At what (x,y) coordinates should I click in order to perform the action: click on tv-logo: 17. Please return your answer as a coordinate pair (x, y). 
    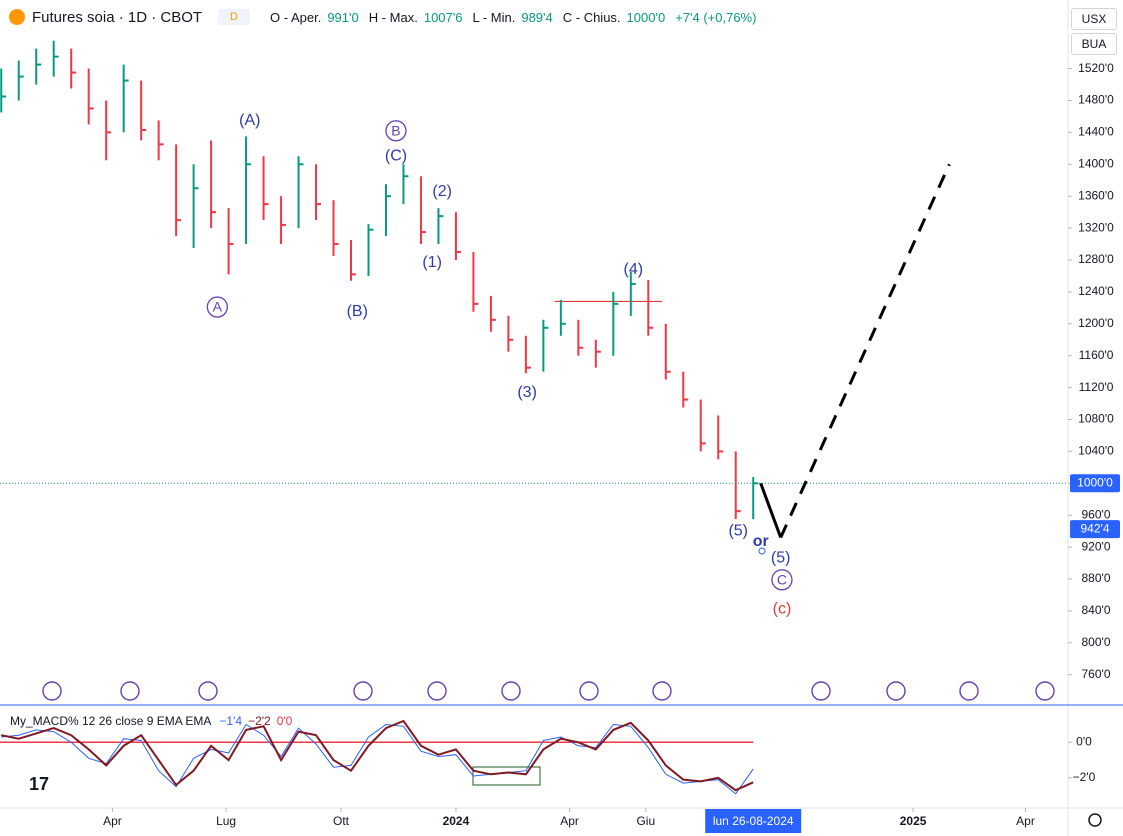
    Looking at the image, I should click on (39, 784).